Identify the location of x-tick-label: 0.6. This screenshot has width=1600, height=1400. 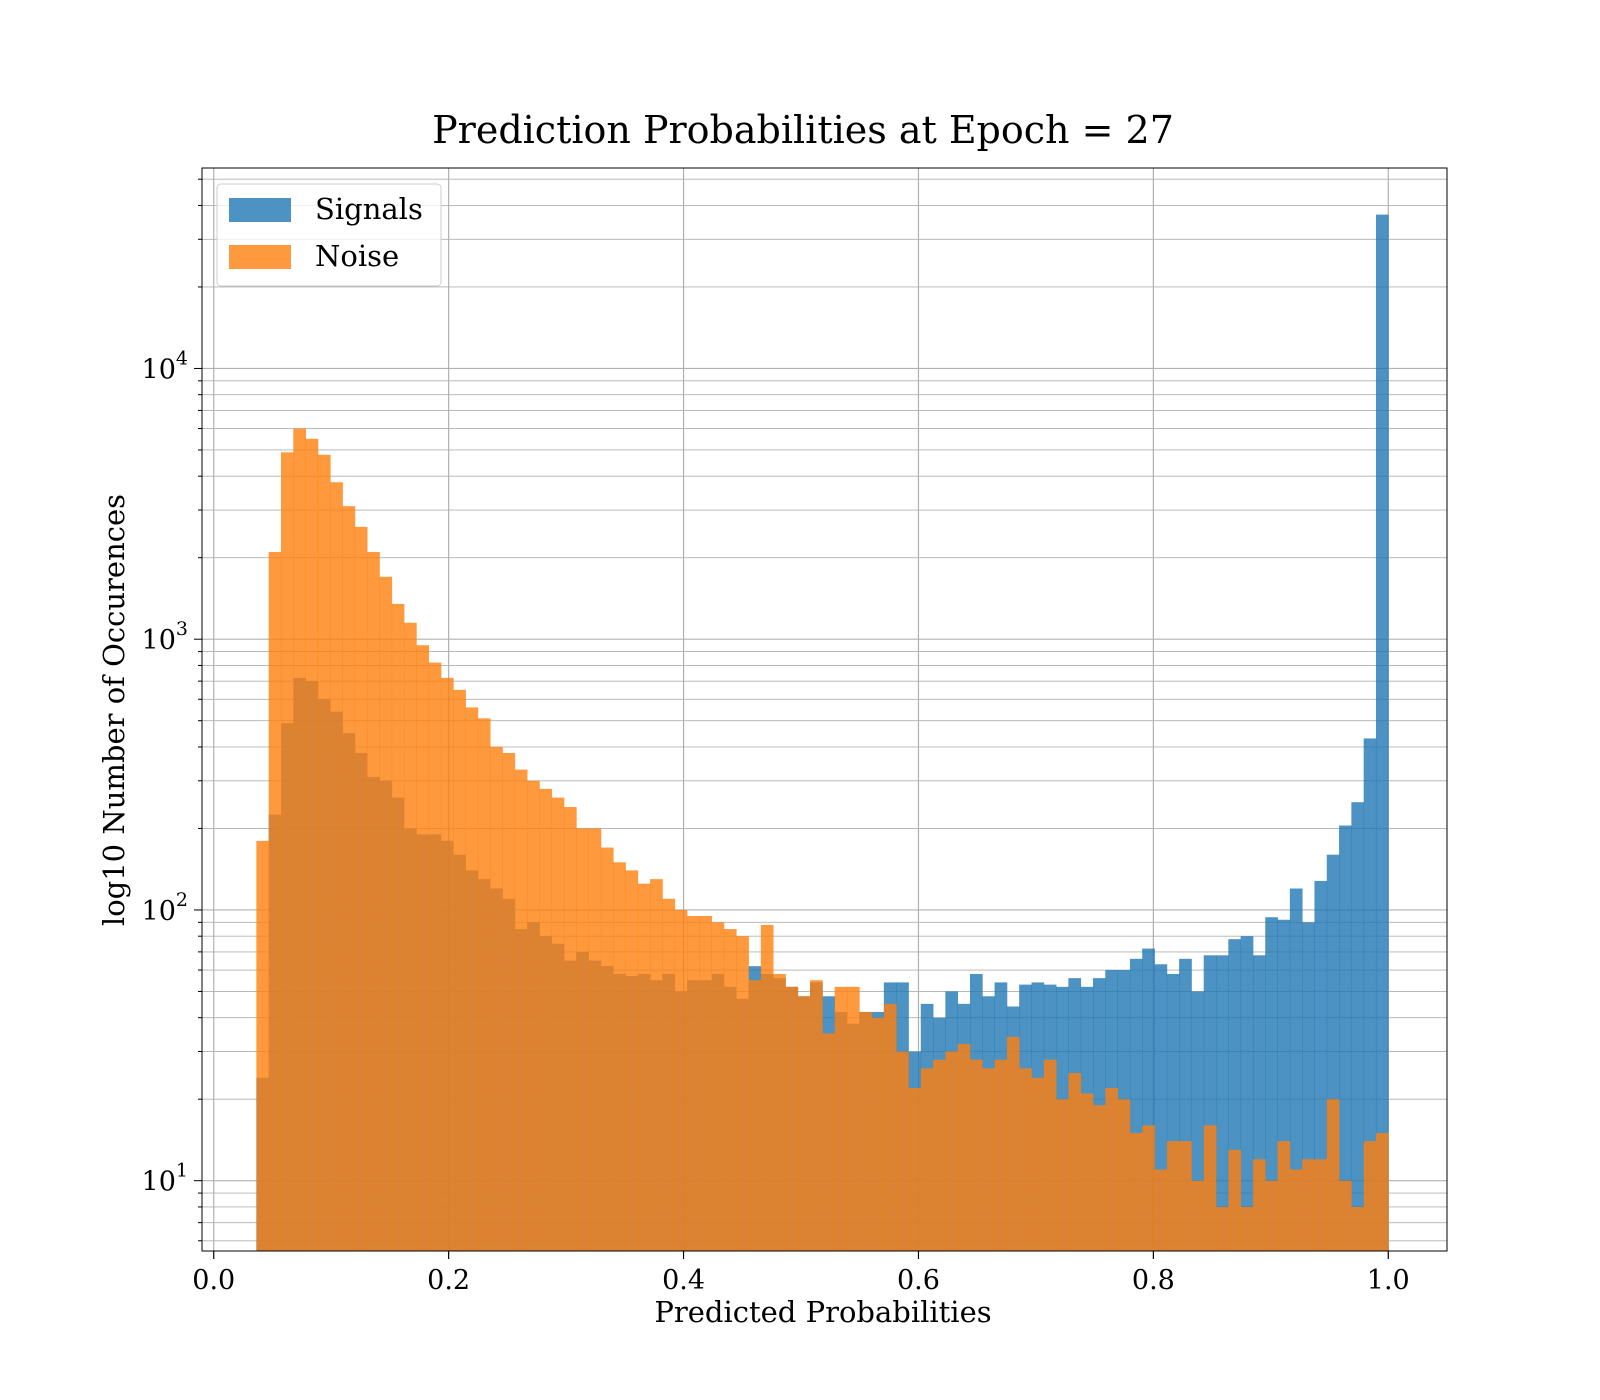
(918, 1280).